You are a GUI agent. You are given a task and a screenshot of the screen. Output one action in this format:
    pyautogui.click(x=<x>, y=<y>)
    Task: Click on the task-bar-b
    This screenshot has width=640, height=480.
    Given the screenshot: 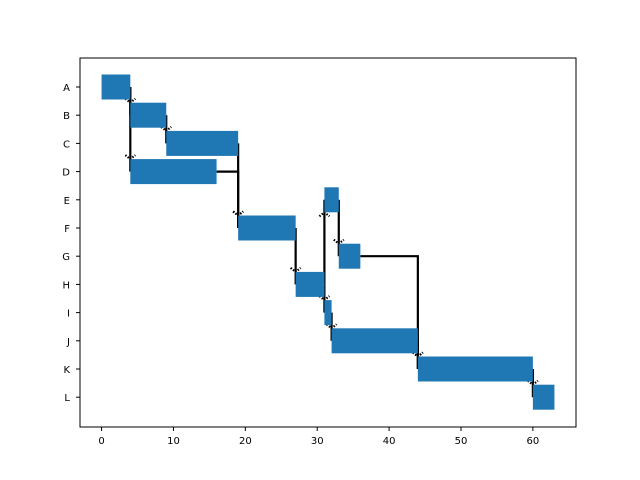 What is the action you would take?
    pyautogui.click(x=148, y=115)
    